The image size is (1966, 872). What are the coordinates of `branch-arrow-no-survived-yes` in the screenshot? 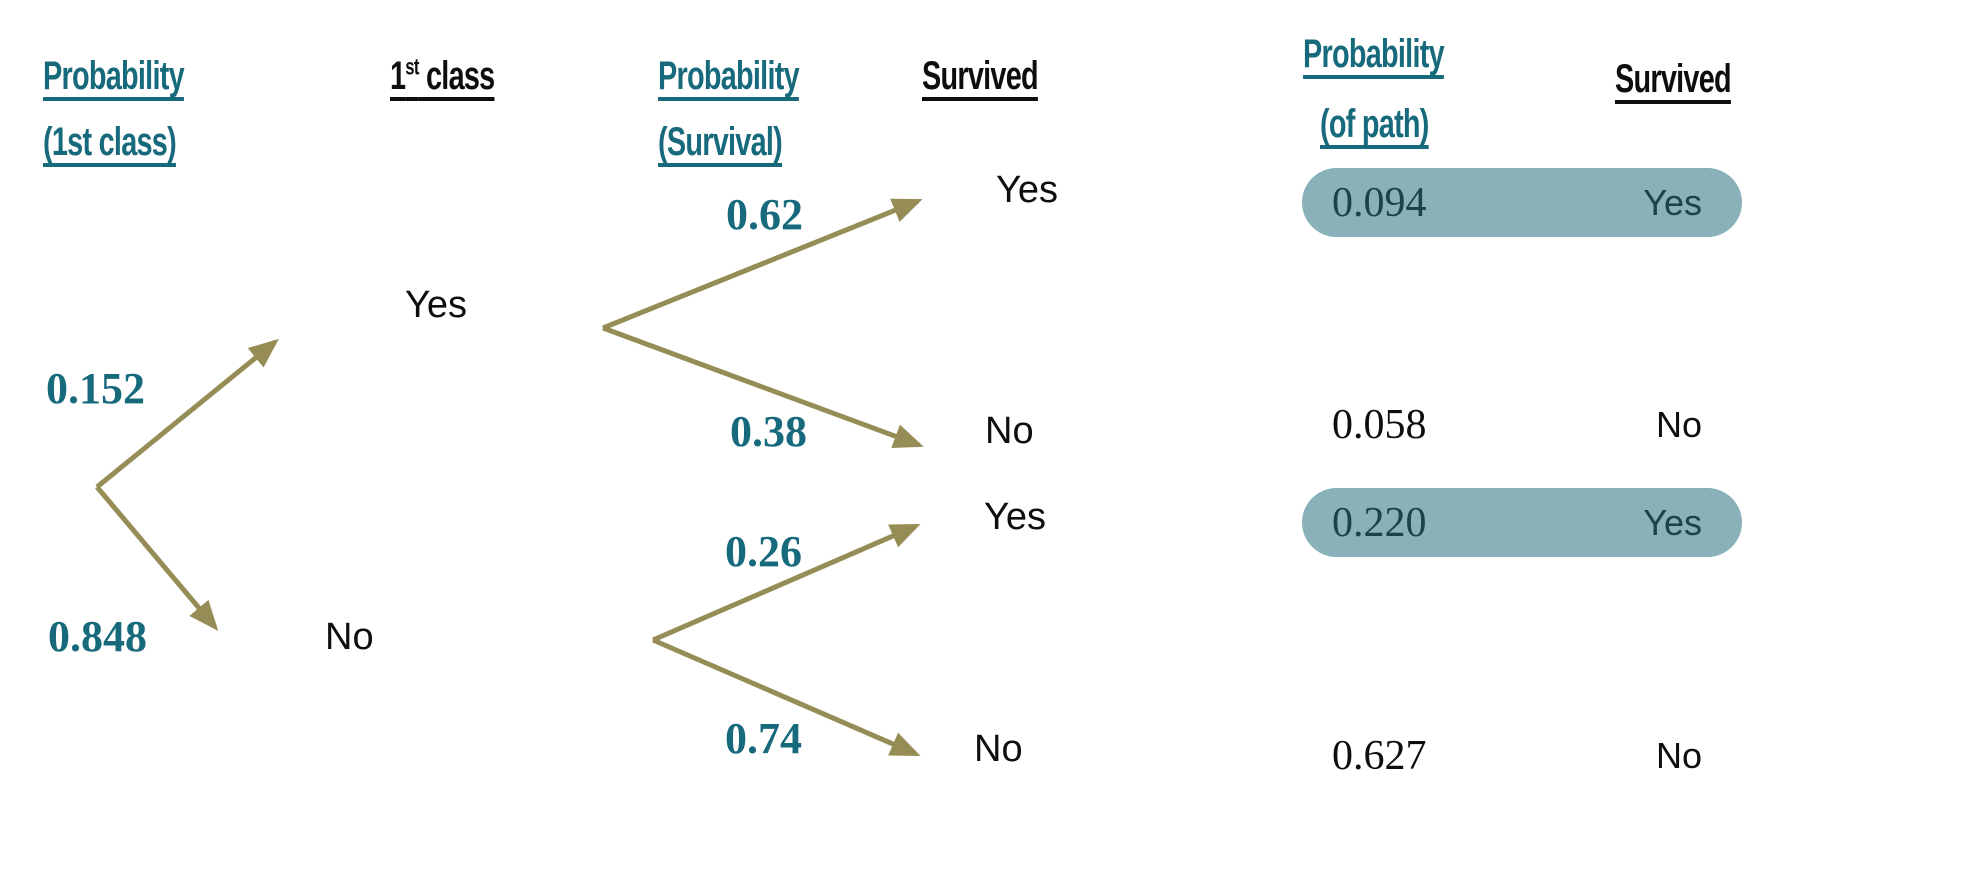 It's located at (786, 583).